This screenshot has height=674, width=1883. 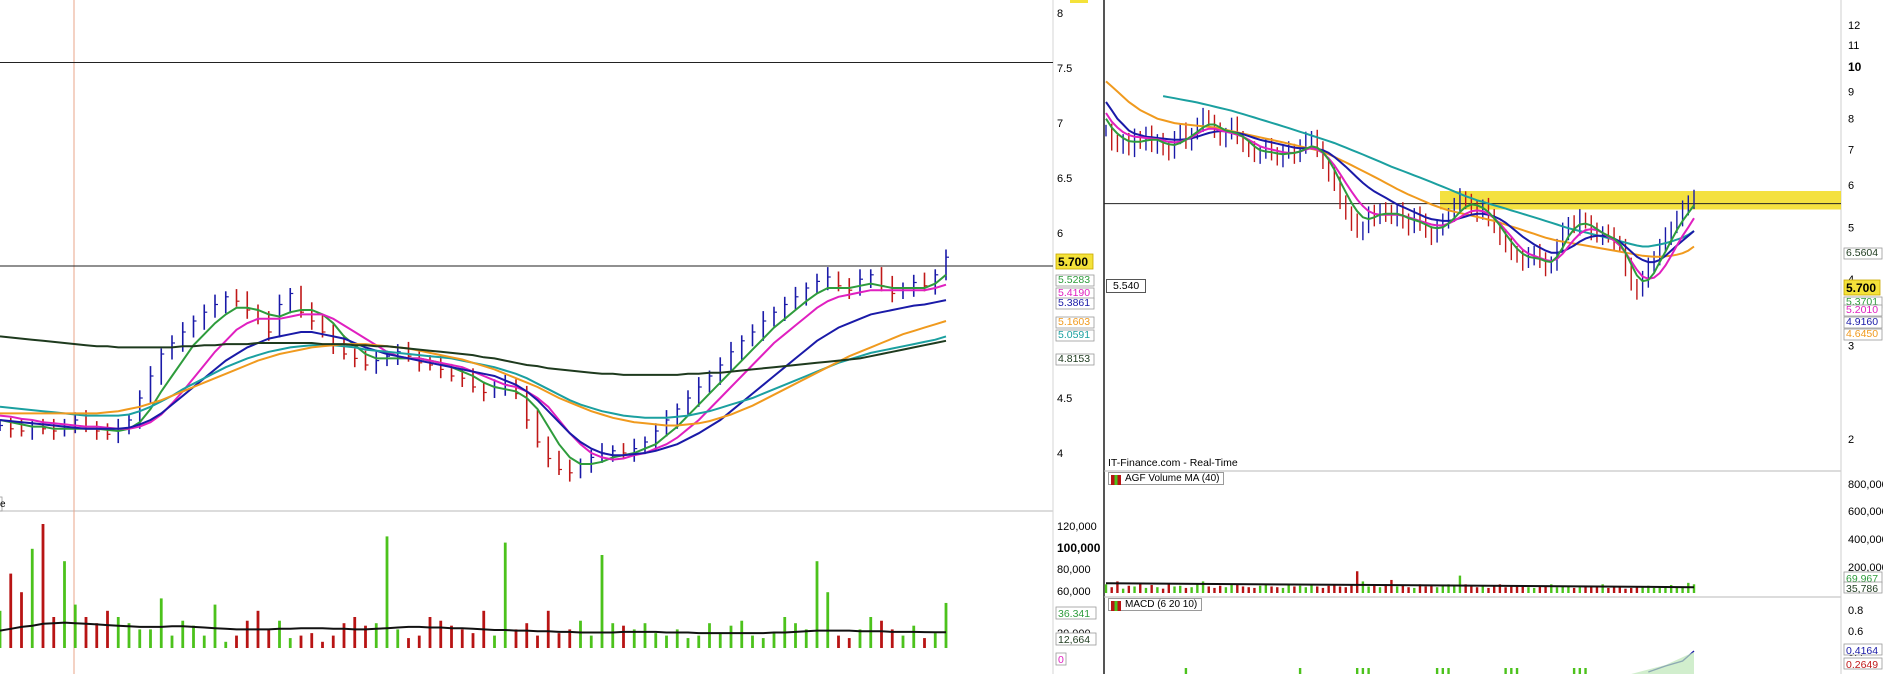 I want to click on volume-legend: AGF Volume MA (40), so click(x=1166, y=478).